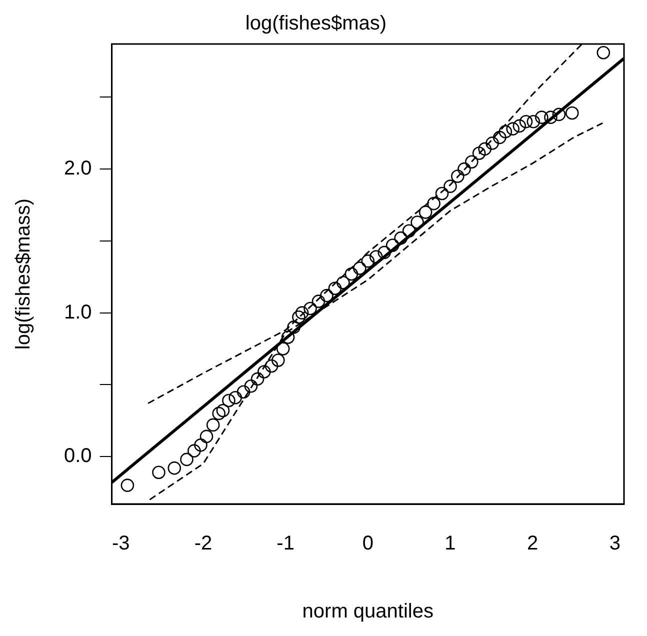 This screenshot has width=647, height=636. What do you see at coordinates (78, 312) in the screenshot?
I see `y-tick-label: 1.0` at bounding box center [78, 312].